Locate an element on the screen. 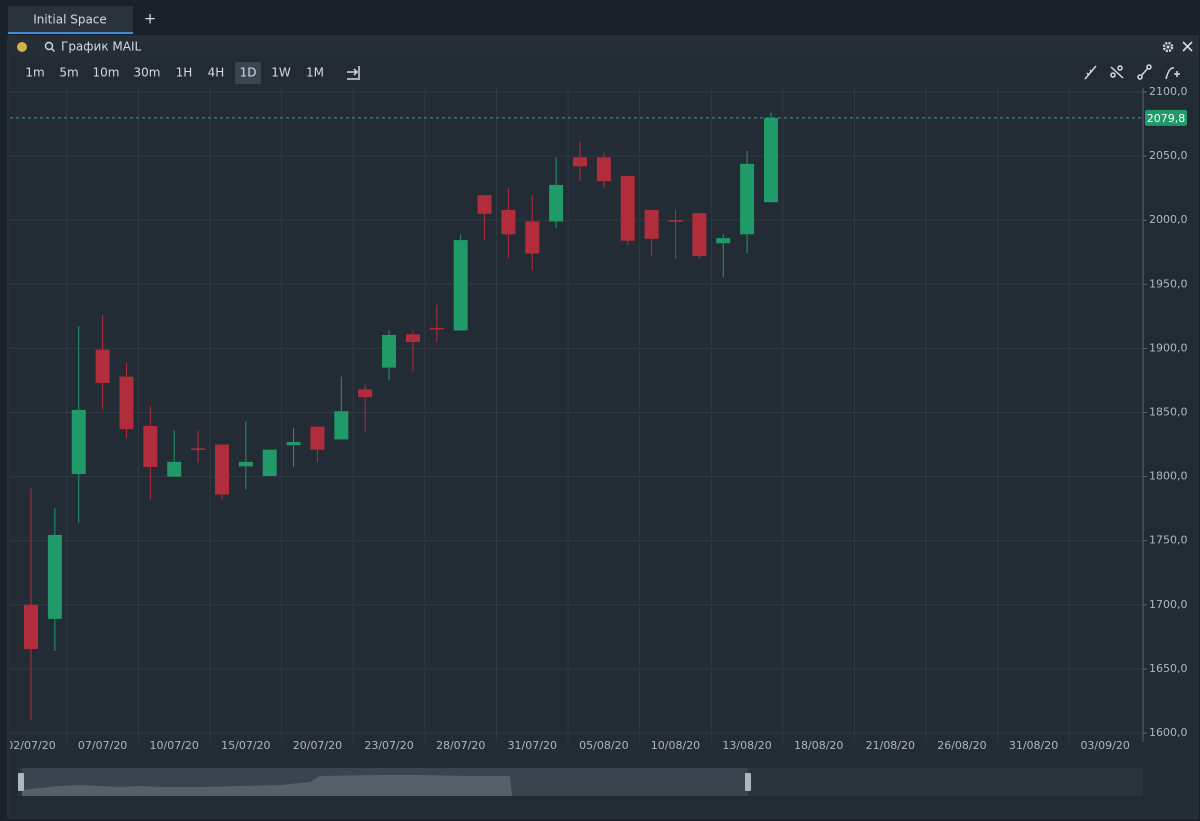  y-tick-label: 2000,0 is located at coordinates (1168, 219).